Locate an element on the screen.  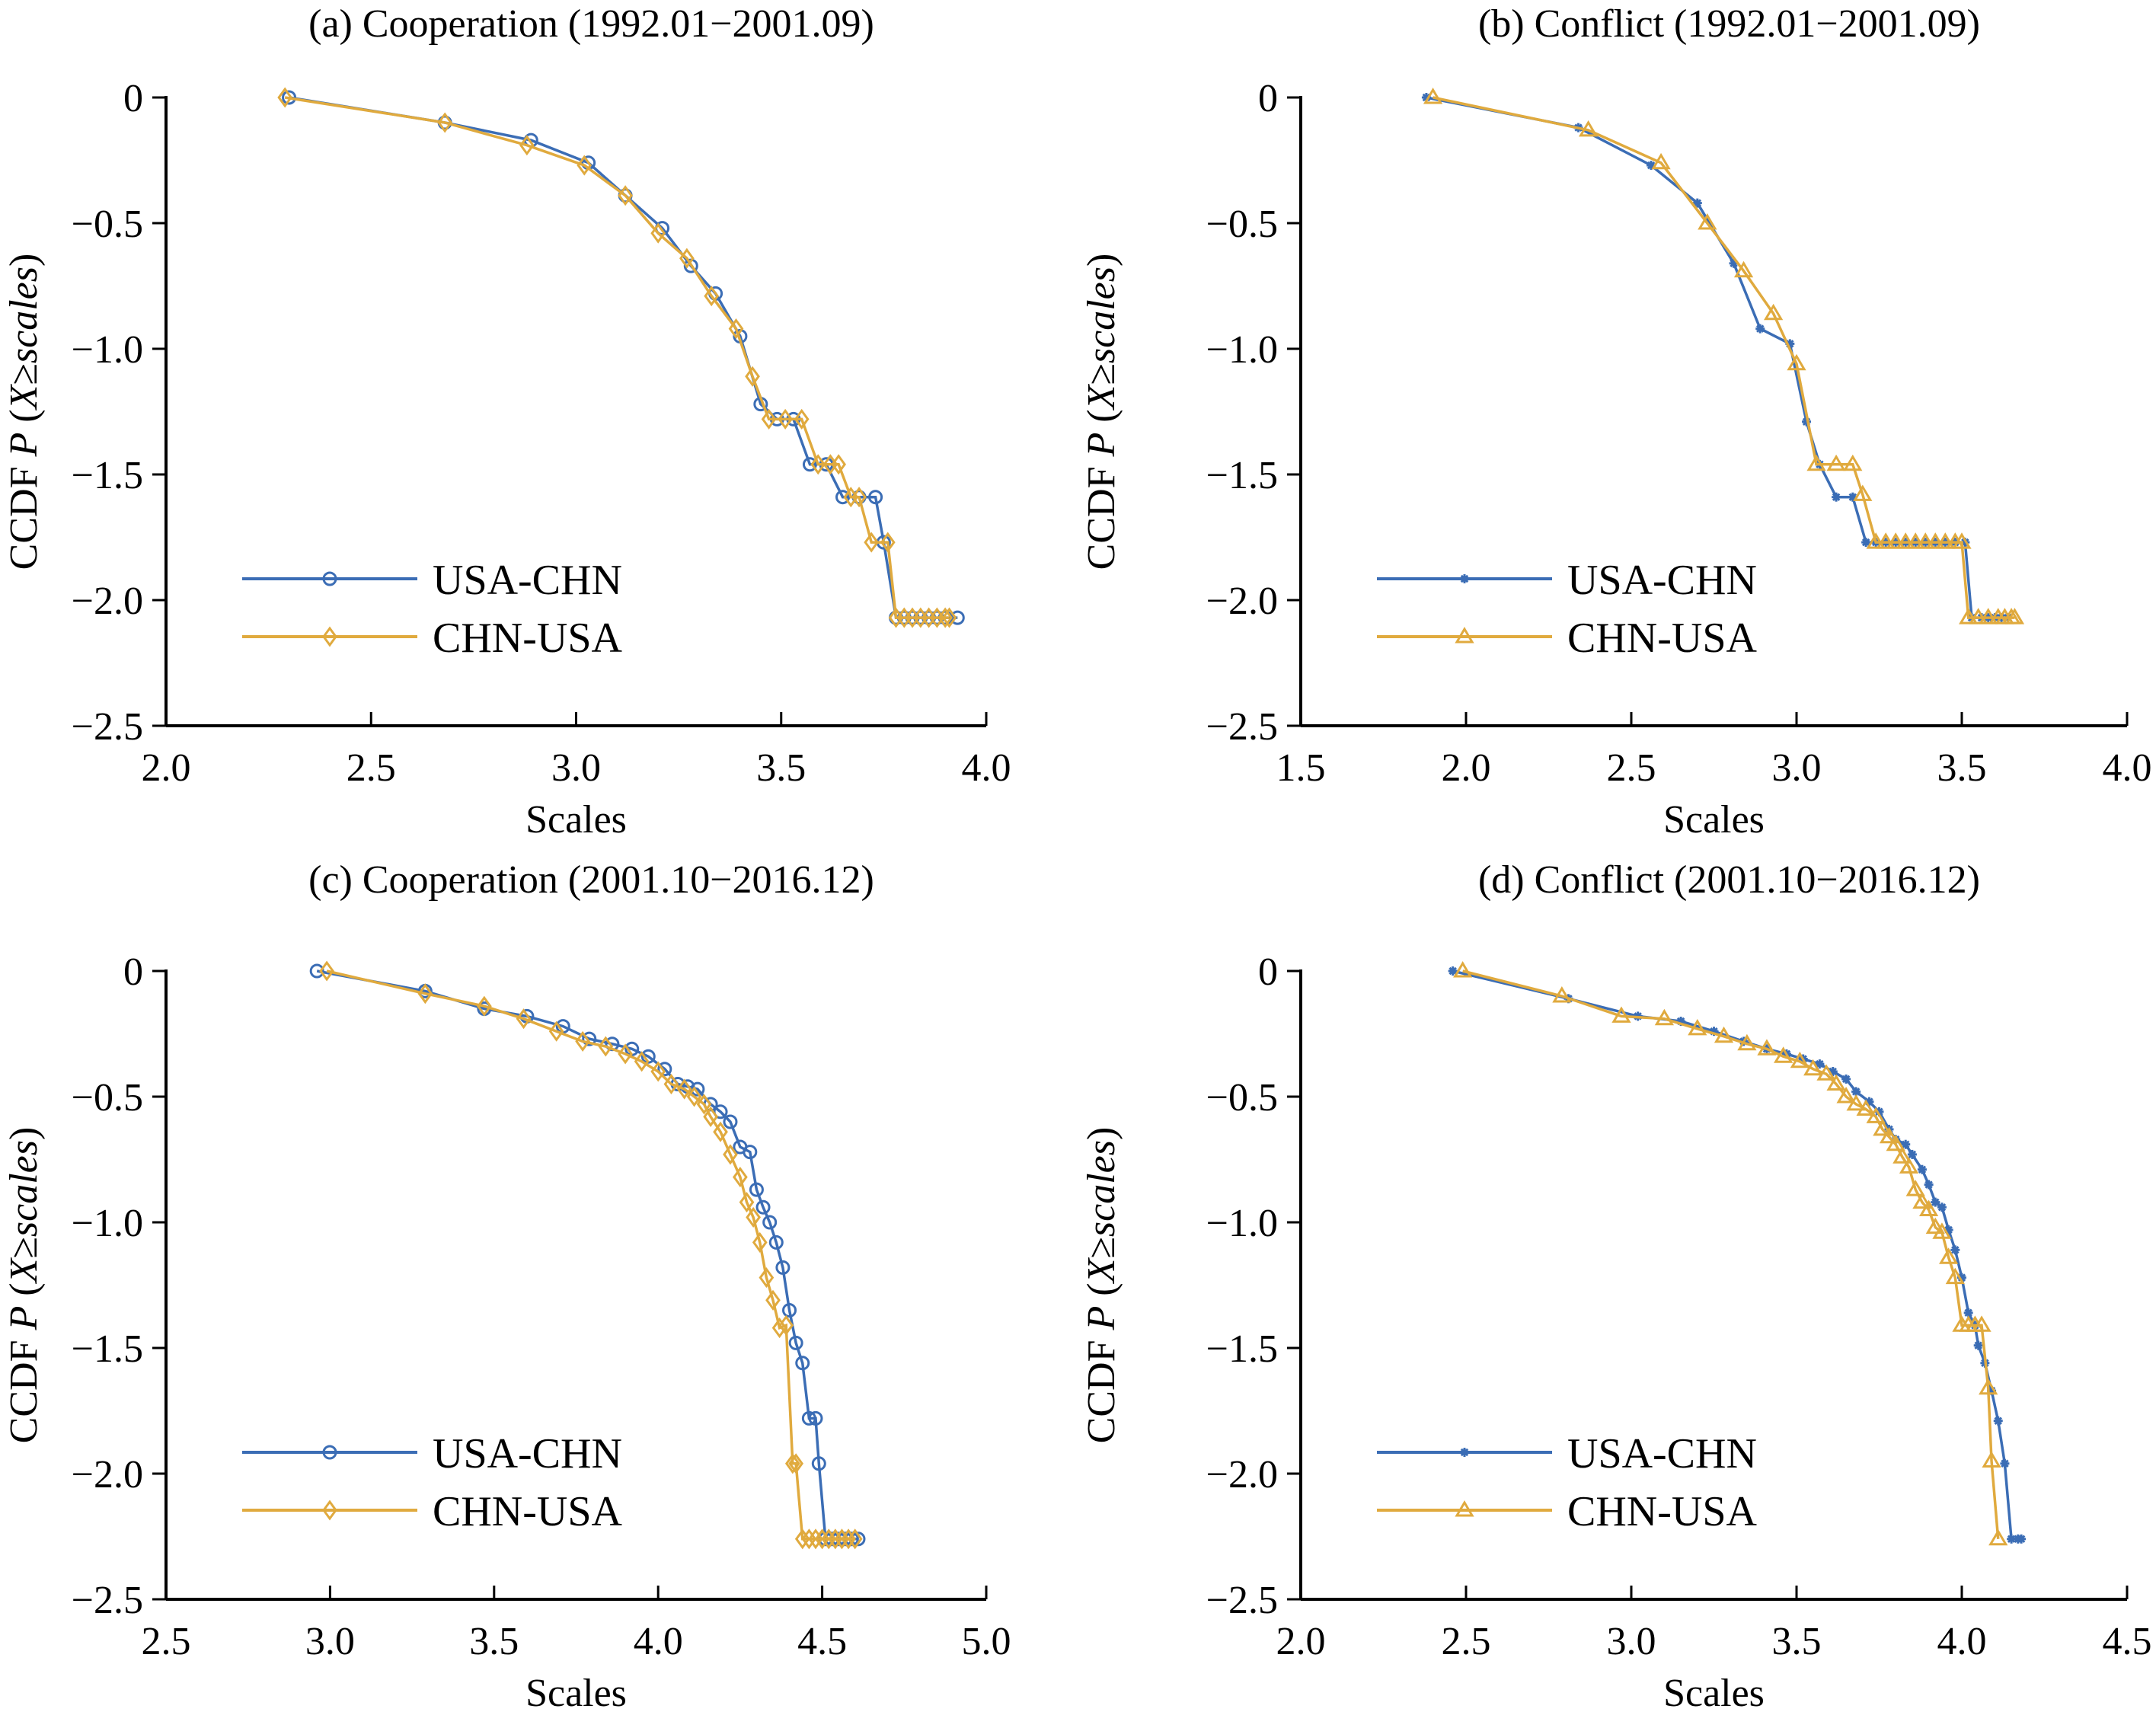
legend-entry: CHN-USA is located at coordinates (1567, 1511).